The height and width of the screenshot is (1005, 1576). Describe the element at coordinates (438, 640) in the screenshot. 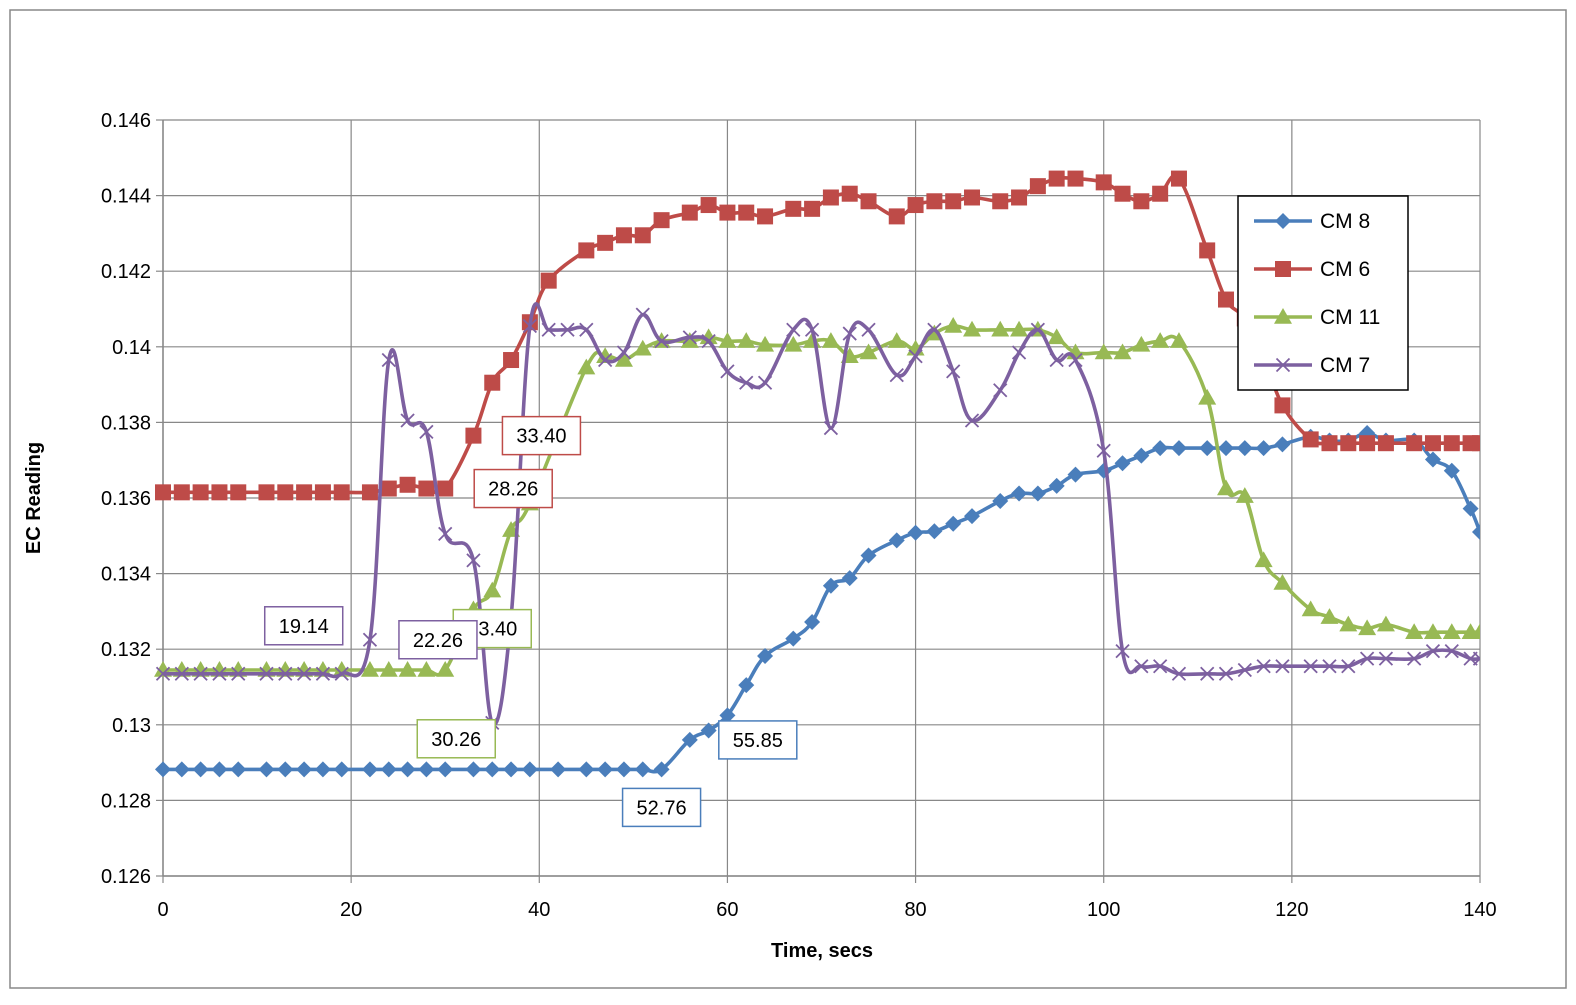

I see `data-label: 22.26` at that location.